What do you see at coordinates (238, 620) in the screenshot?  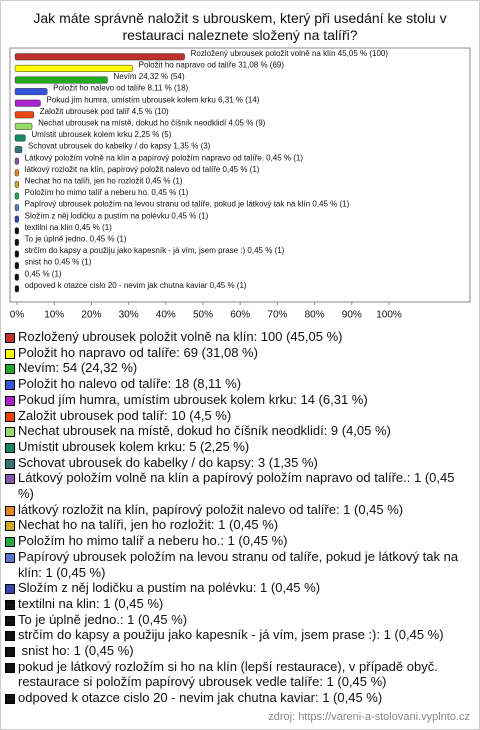 I see `legend-item: To je úplně jedno.: 1 (0,45 %)` at bounding box center [238, 620].